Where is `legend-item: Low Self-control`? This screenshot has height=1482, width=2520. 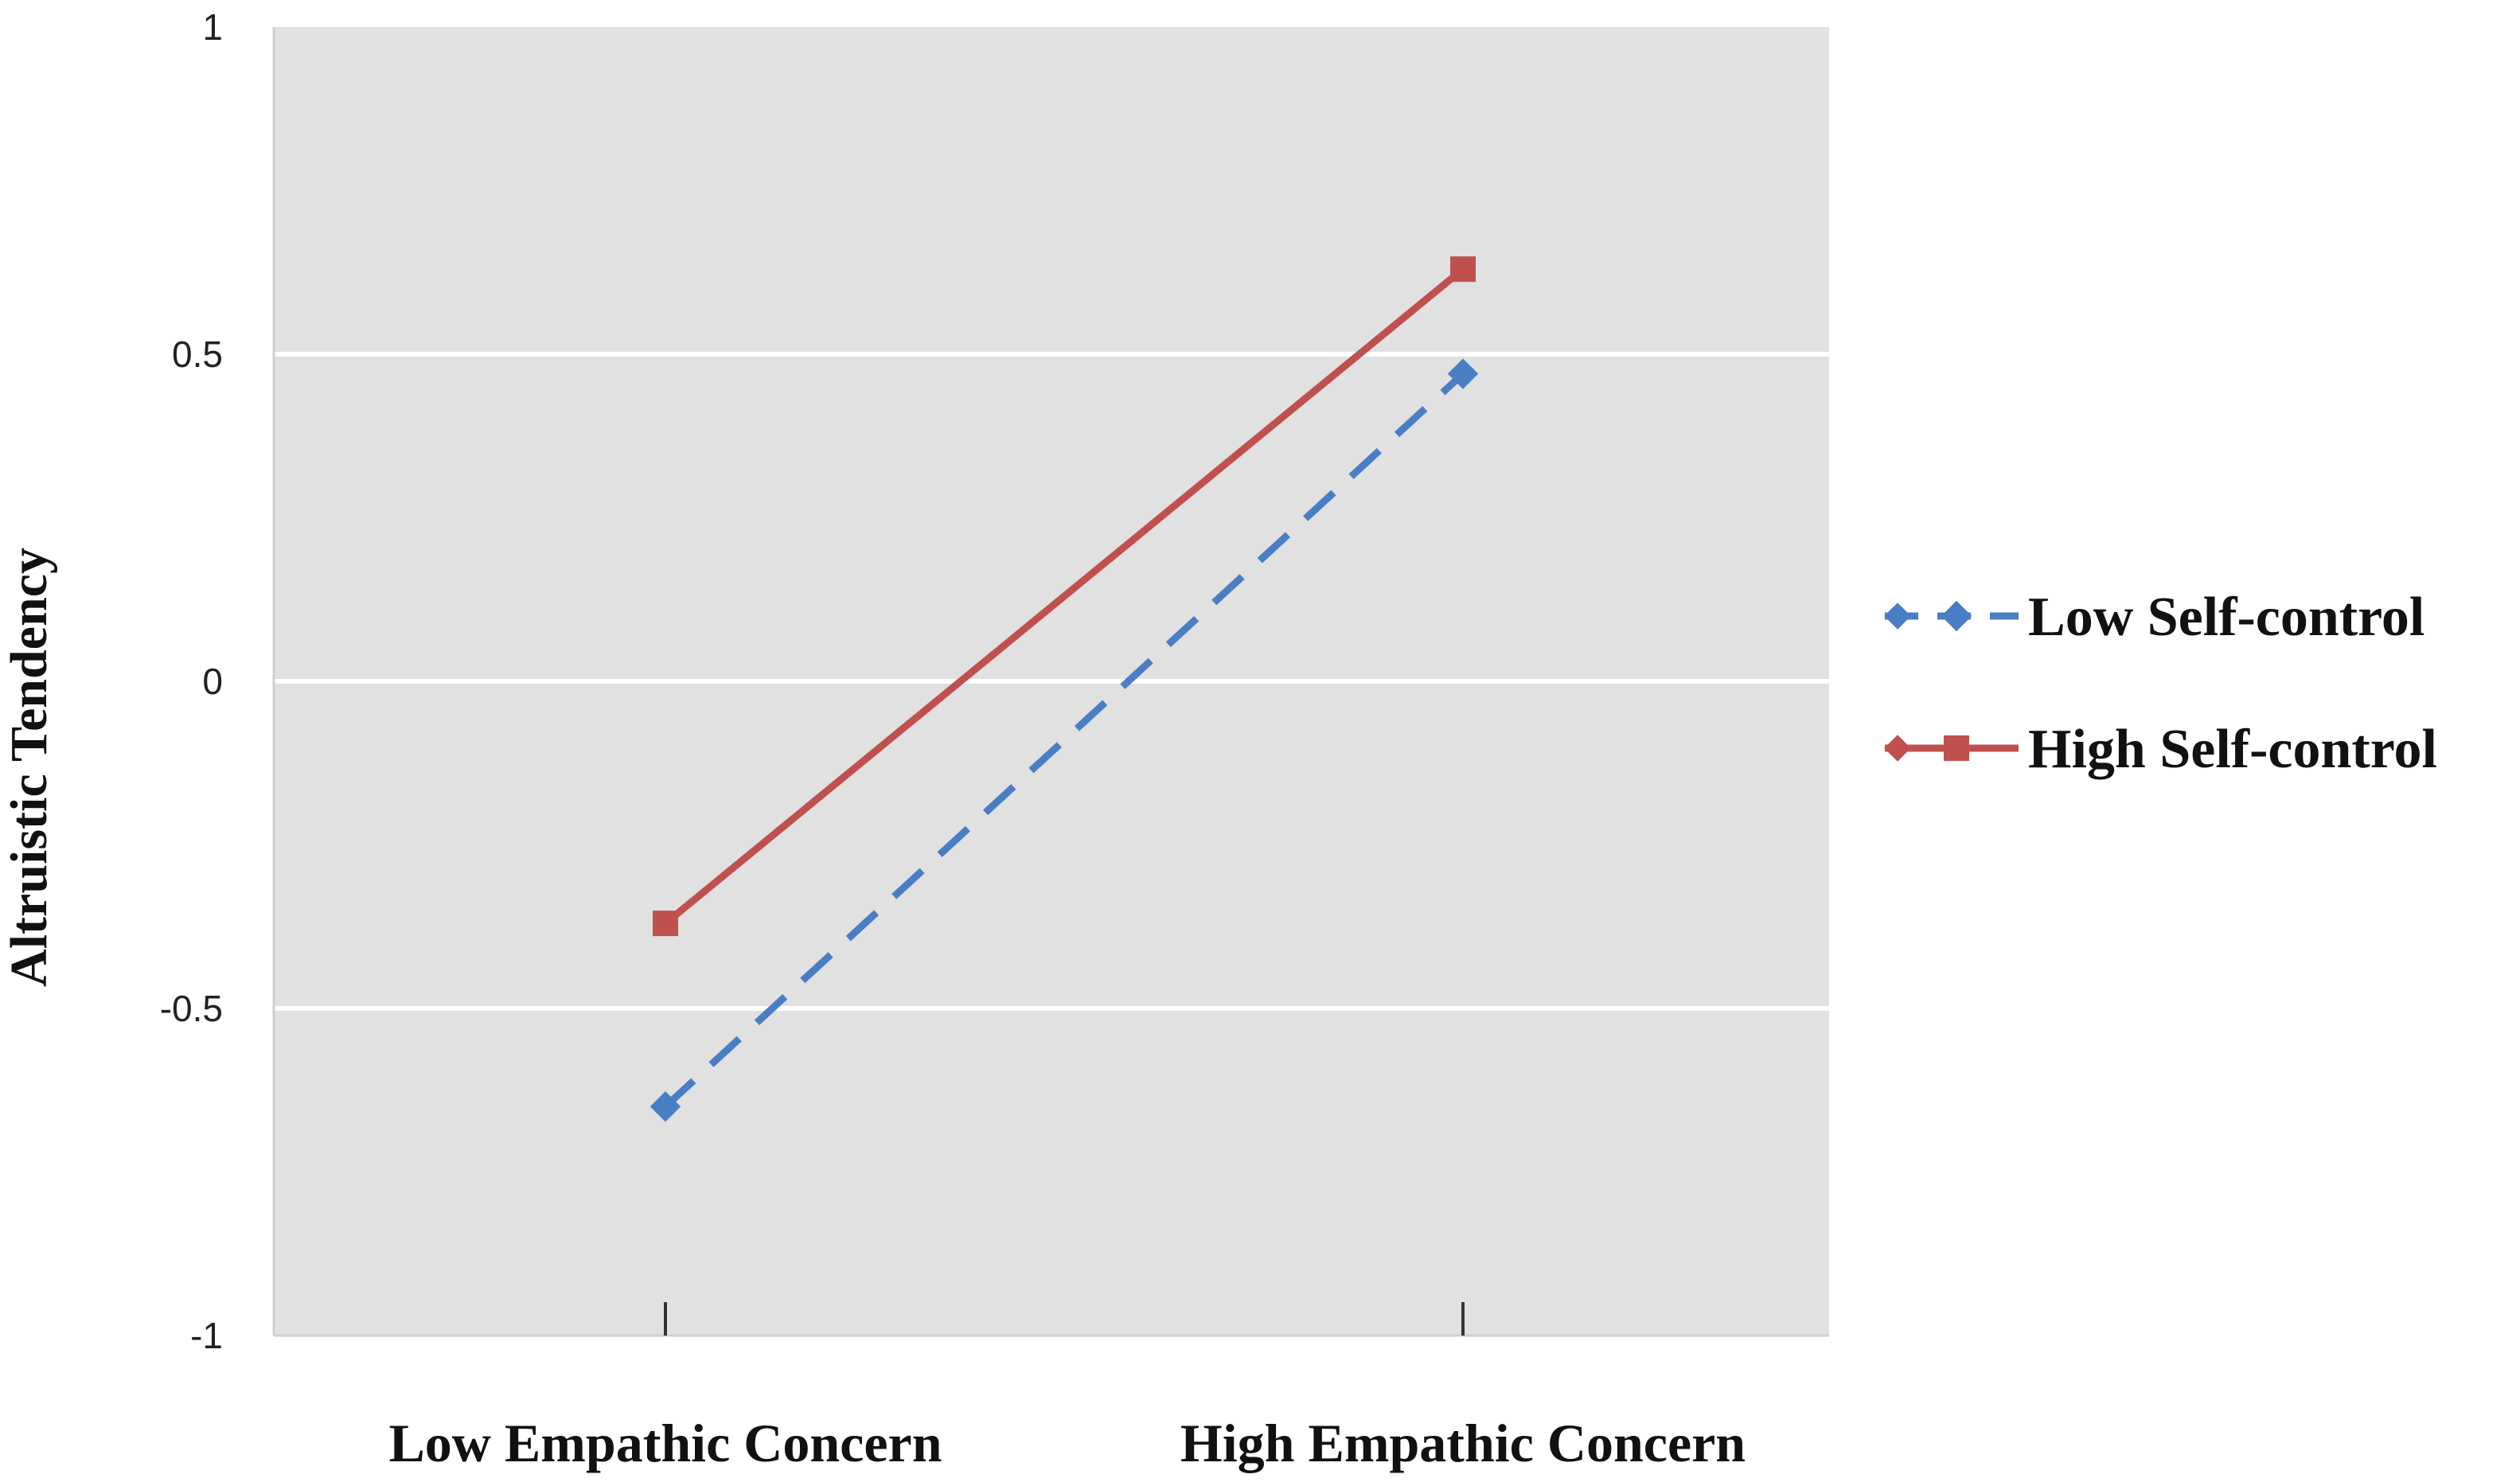 legend-item: Low Self-control is located at coordinates (2154, 617).